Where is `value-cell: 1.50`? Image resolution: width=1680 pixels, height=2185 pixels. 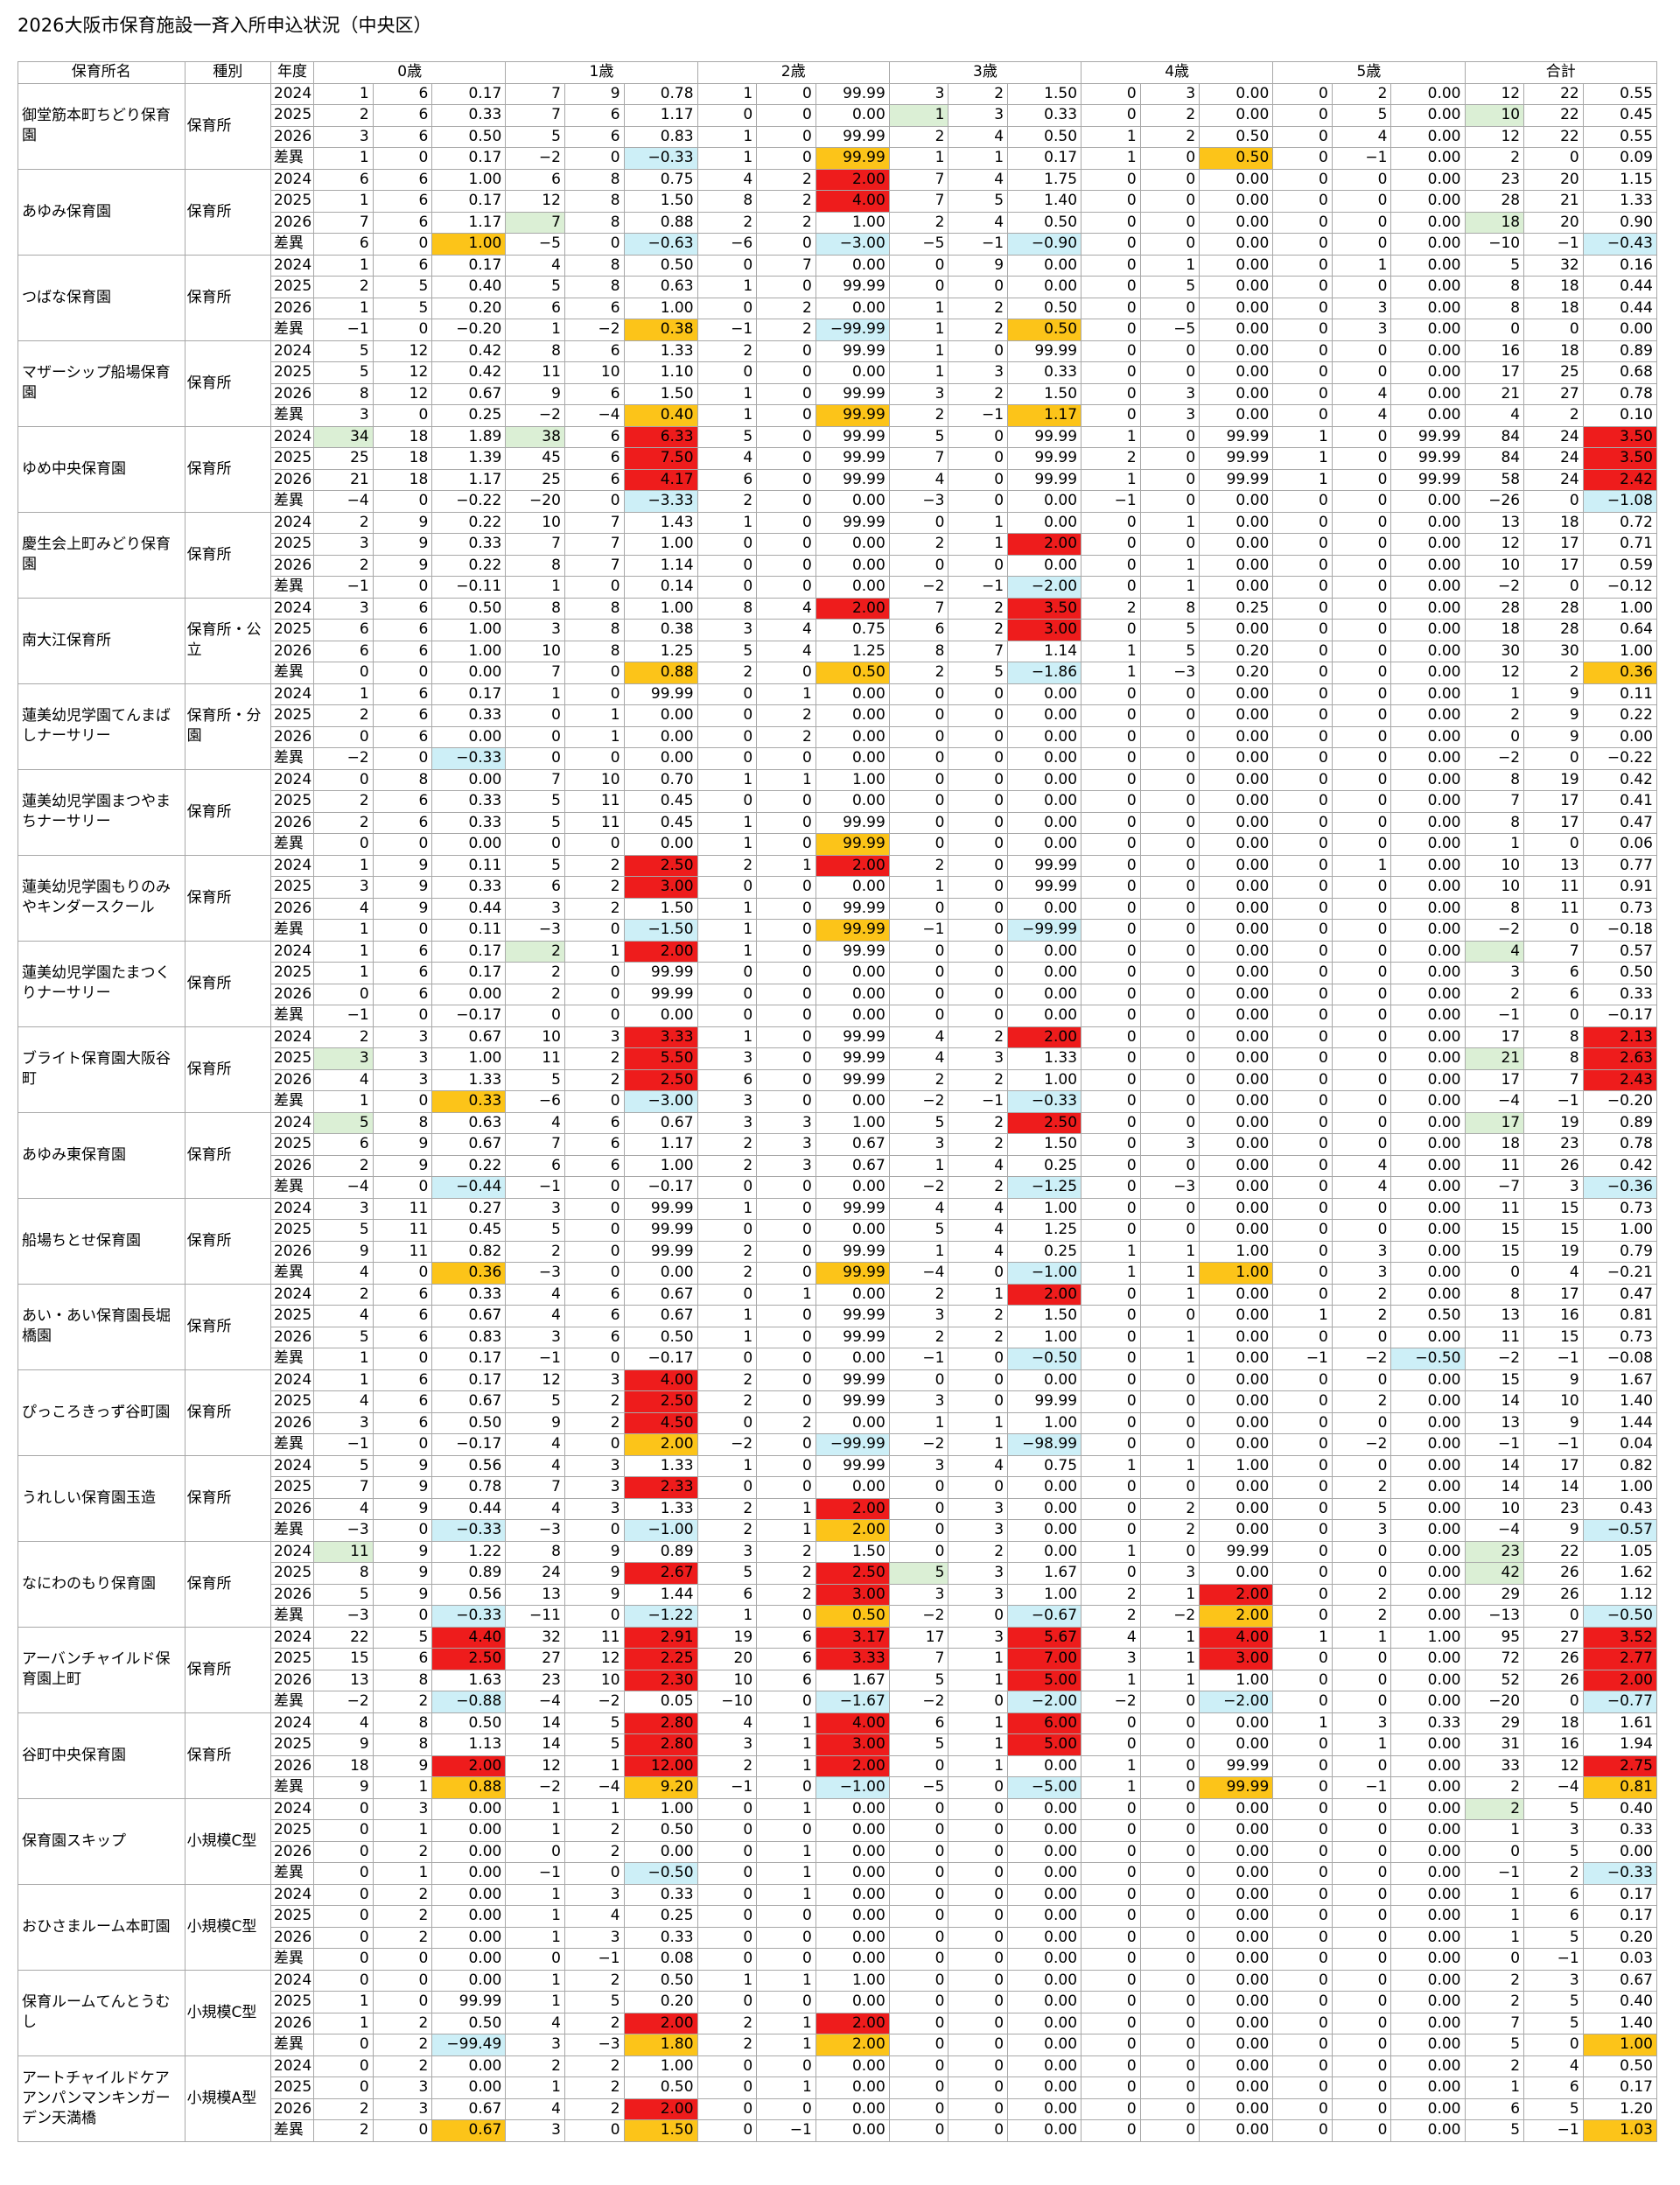 value-cell: 1.50 is located at coordinates (852, 1551).